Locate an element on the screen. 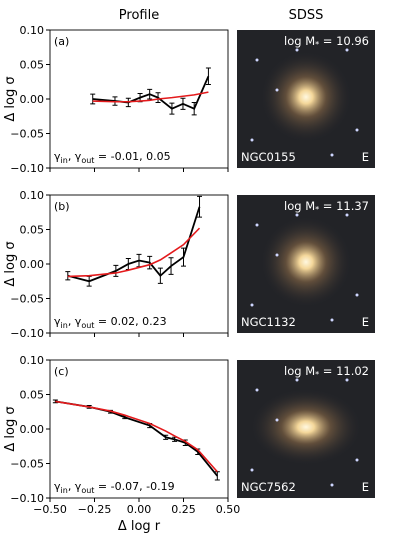 The height and width of the screenshot is (552, 395). x-tick-label: −0.25 is located at coordinates (95, 509).